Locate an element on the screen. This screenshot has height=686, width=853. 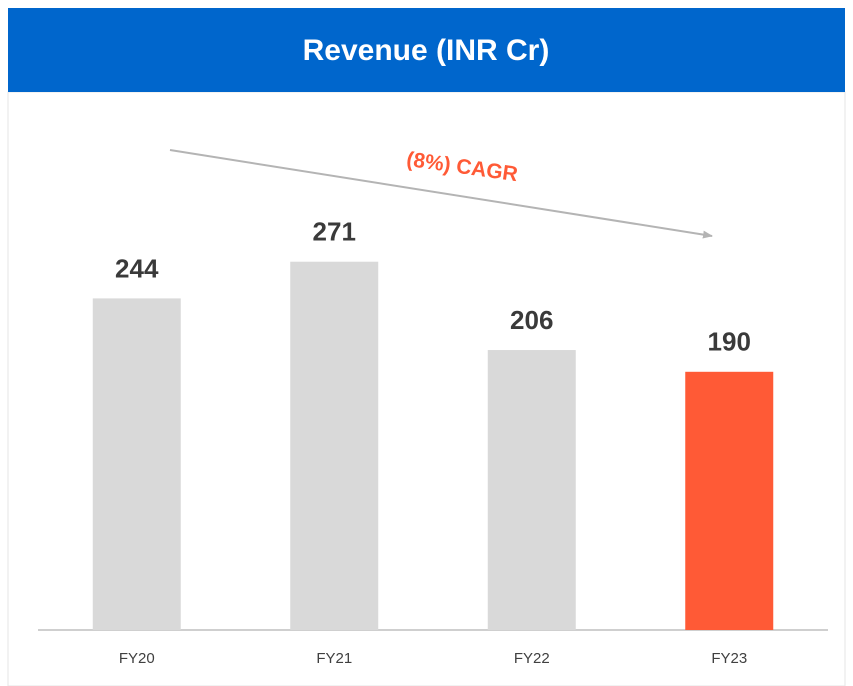
cagr-annotation: (8%) CAGR is located at coordinates (462, 167).